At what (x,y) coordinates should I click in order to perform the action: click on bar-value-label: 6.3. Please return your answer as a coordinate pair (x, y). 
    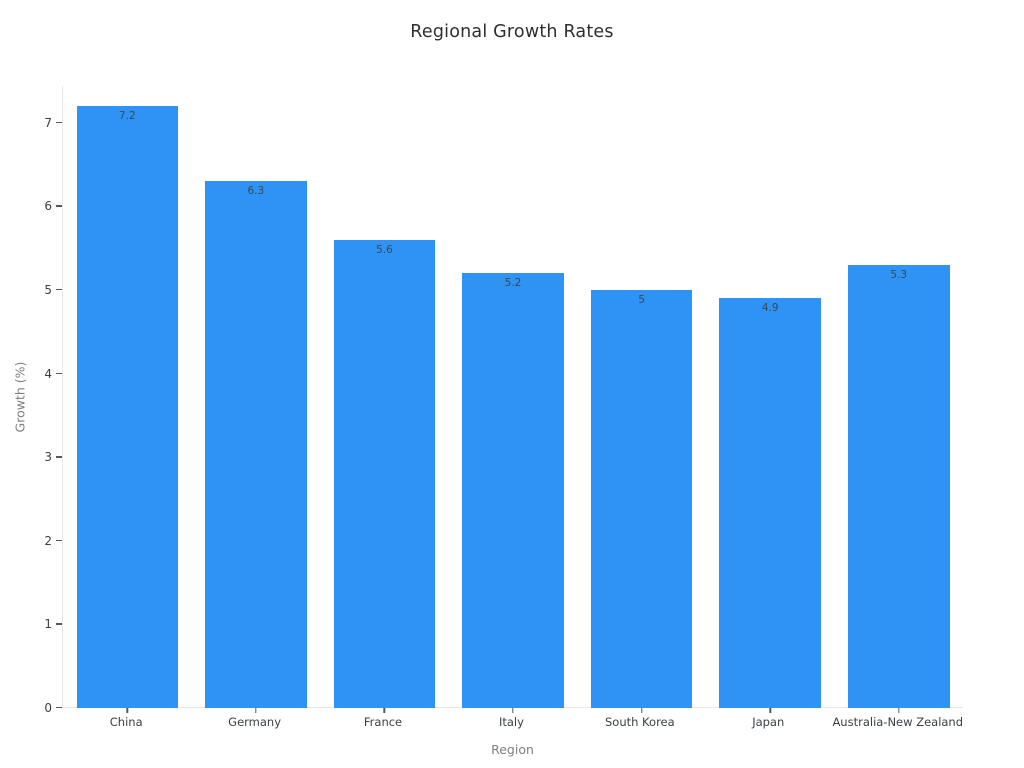
    Looking at the image, I should click on (256, 191).